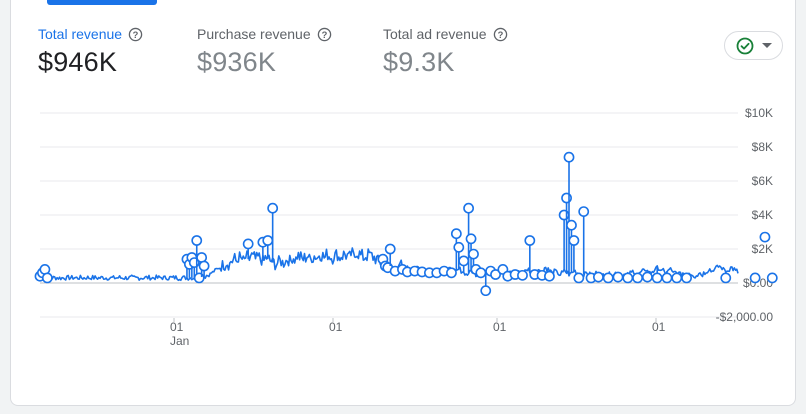  I want to click on metric-label: Total revenue, so click(80, 34).